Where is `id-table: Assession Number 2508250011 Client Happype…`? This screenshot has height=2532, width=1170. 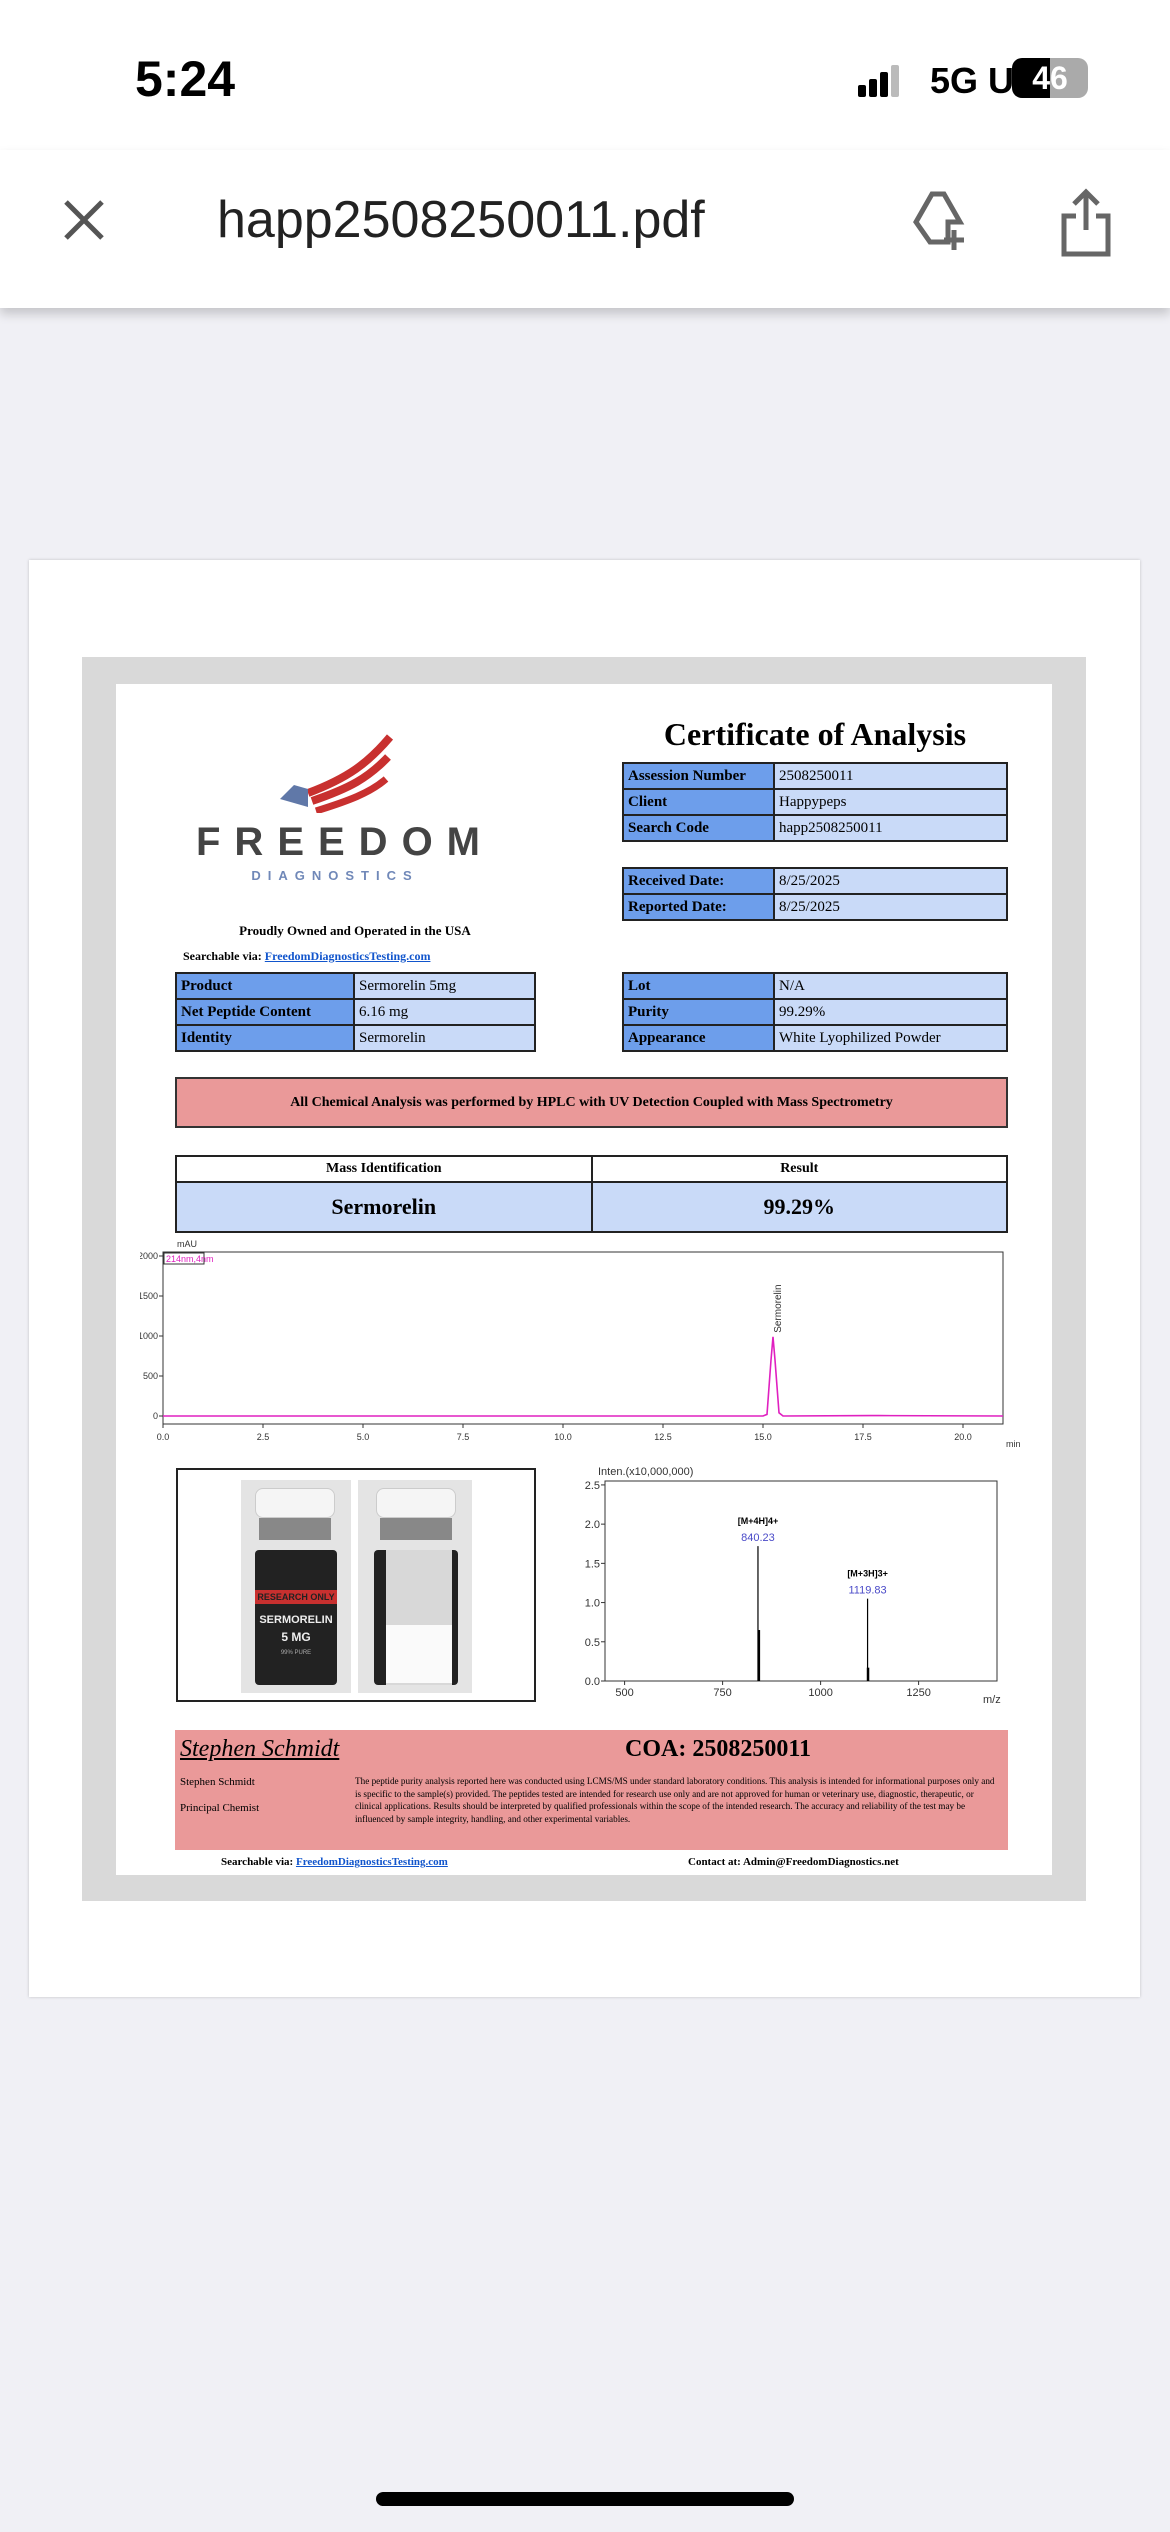
id-table: Assession Number 2508250011 Client Happype… is located at coordinates (815, 802).